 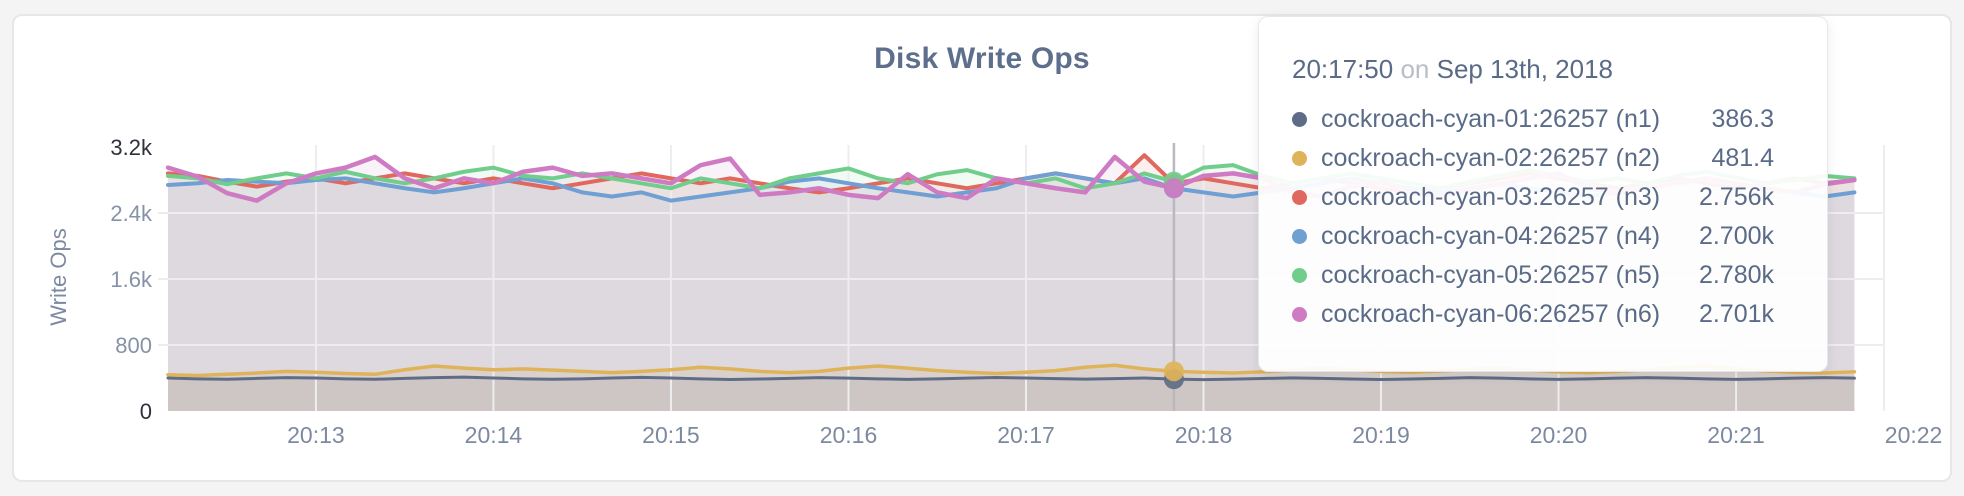 What do you see at coordinates (849, 435) in the screenshot?
I see `svg-text: 20:16` at bounding box center [849, 435].